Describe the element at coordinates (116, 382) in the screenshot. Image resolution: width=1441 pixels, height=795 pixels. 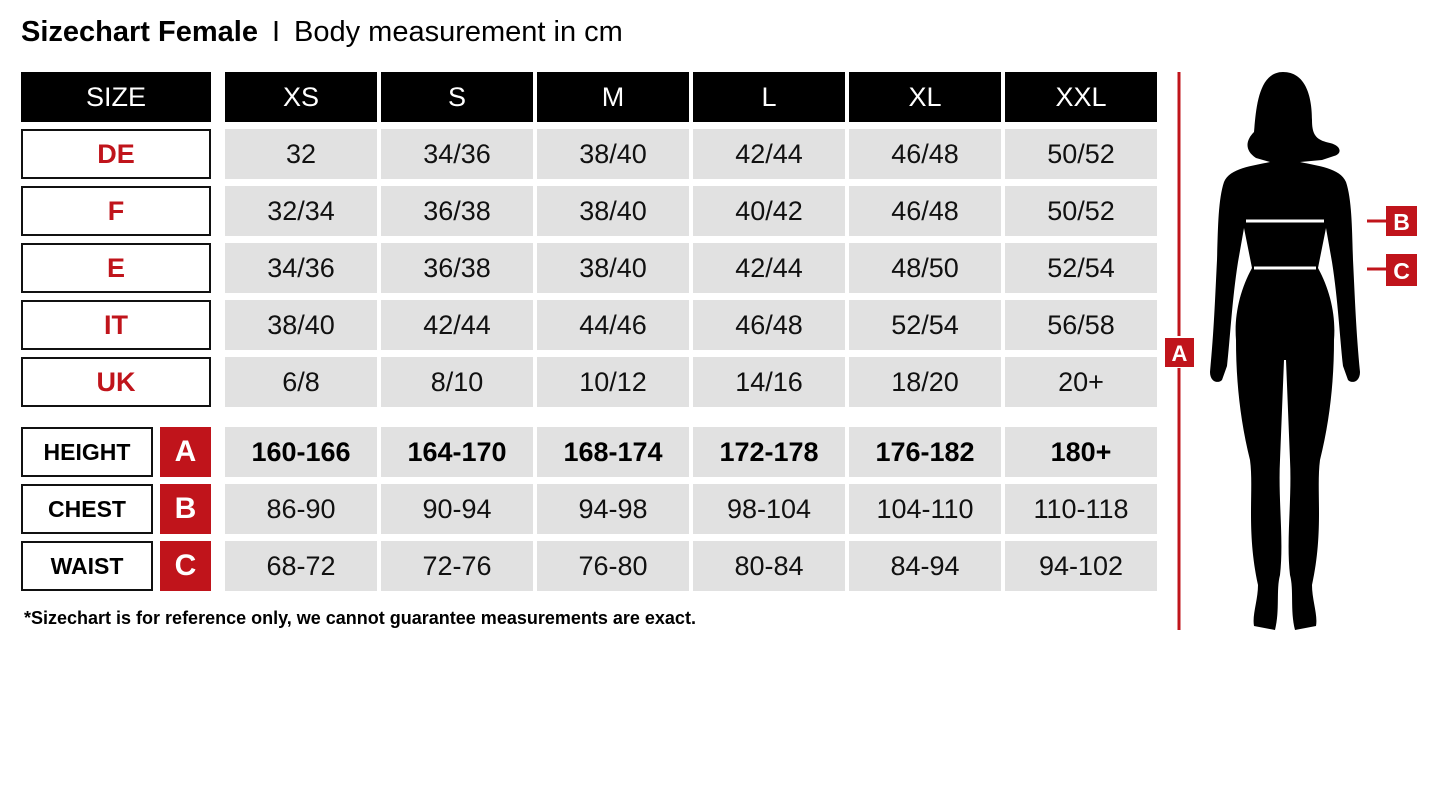
I see `size-system-label: UK` at that location.